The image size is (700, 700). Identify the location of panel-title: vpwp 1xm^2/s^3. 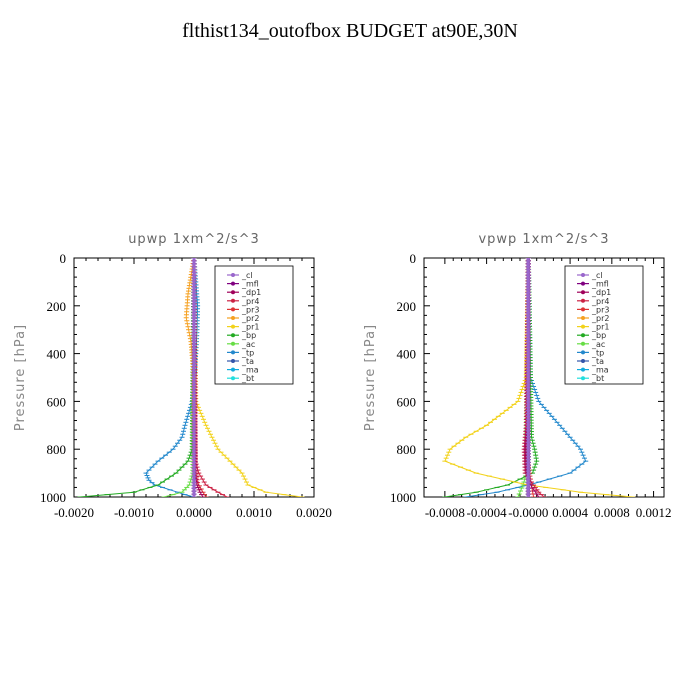
(543, 239).